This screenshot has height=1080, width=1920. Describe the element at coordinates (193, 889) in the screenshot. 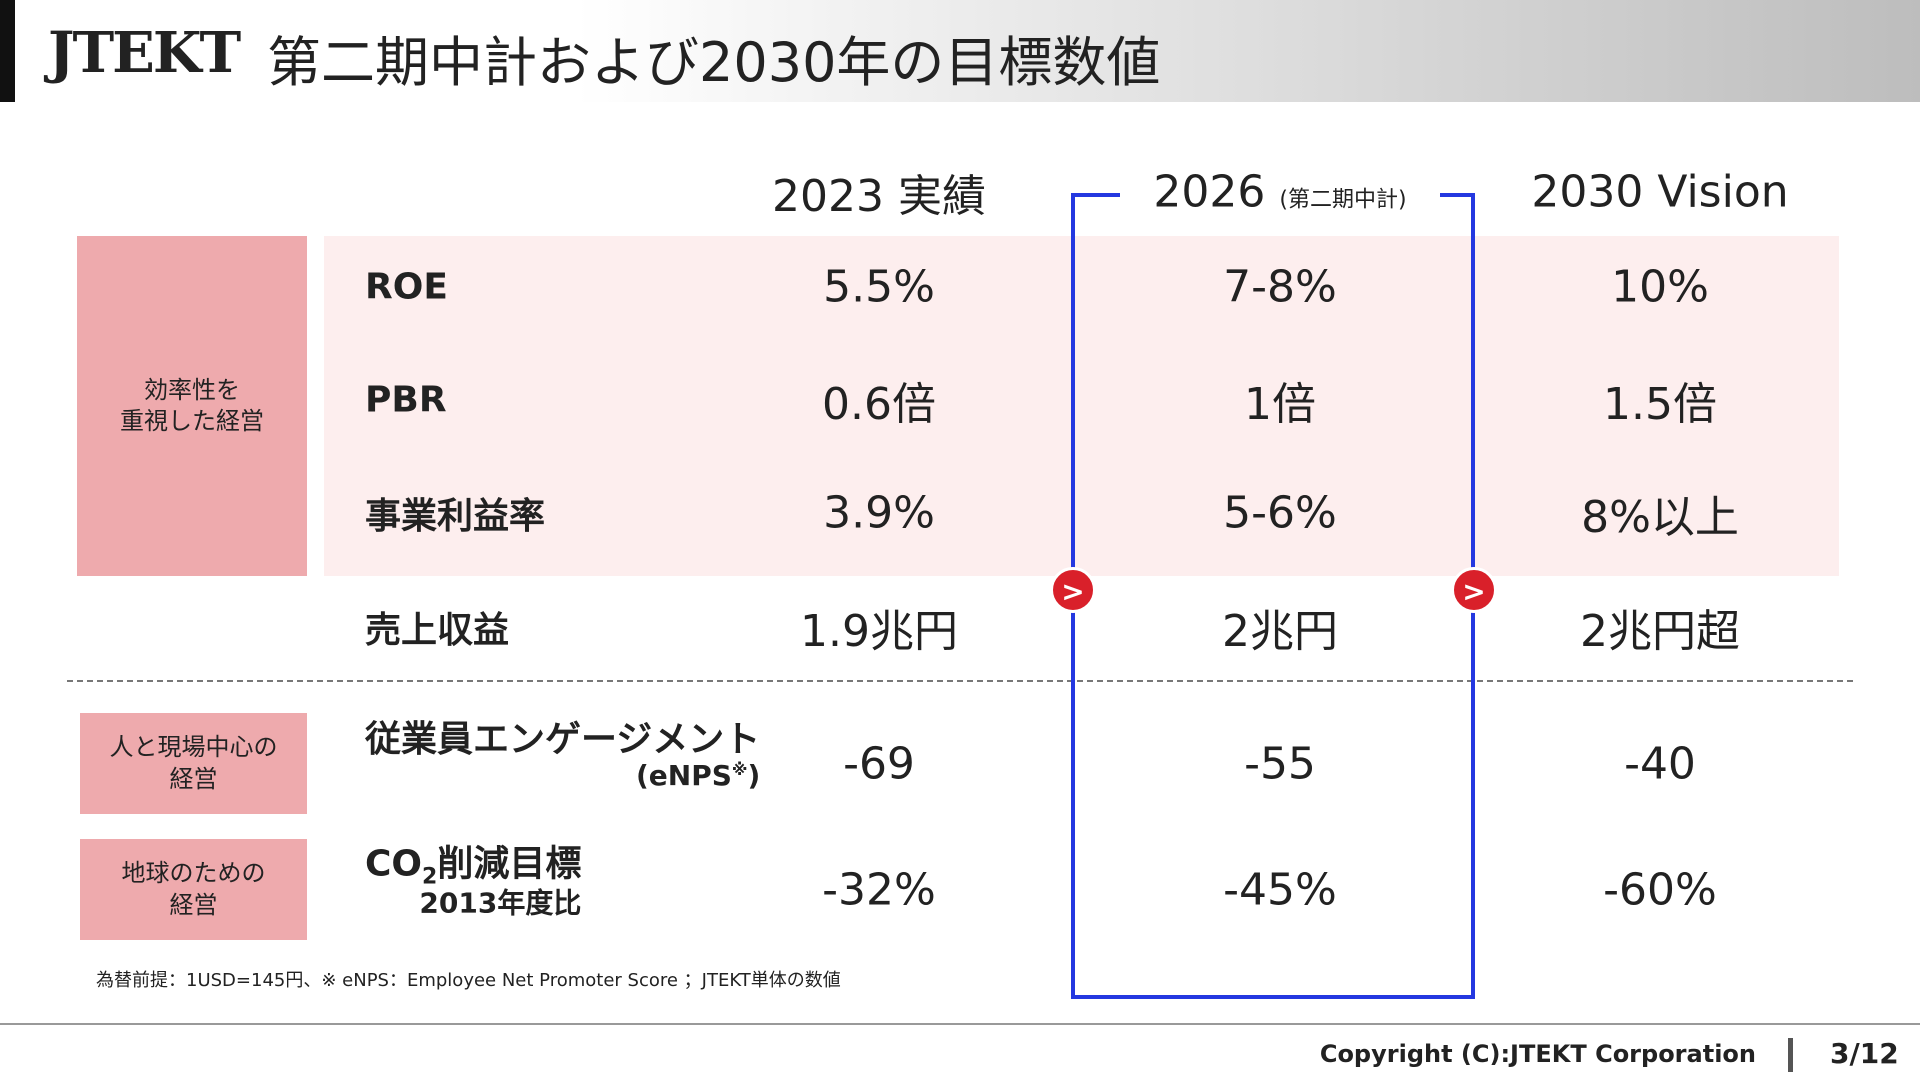

I see `group-label: 地球のための 経営` at that location.